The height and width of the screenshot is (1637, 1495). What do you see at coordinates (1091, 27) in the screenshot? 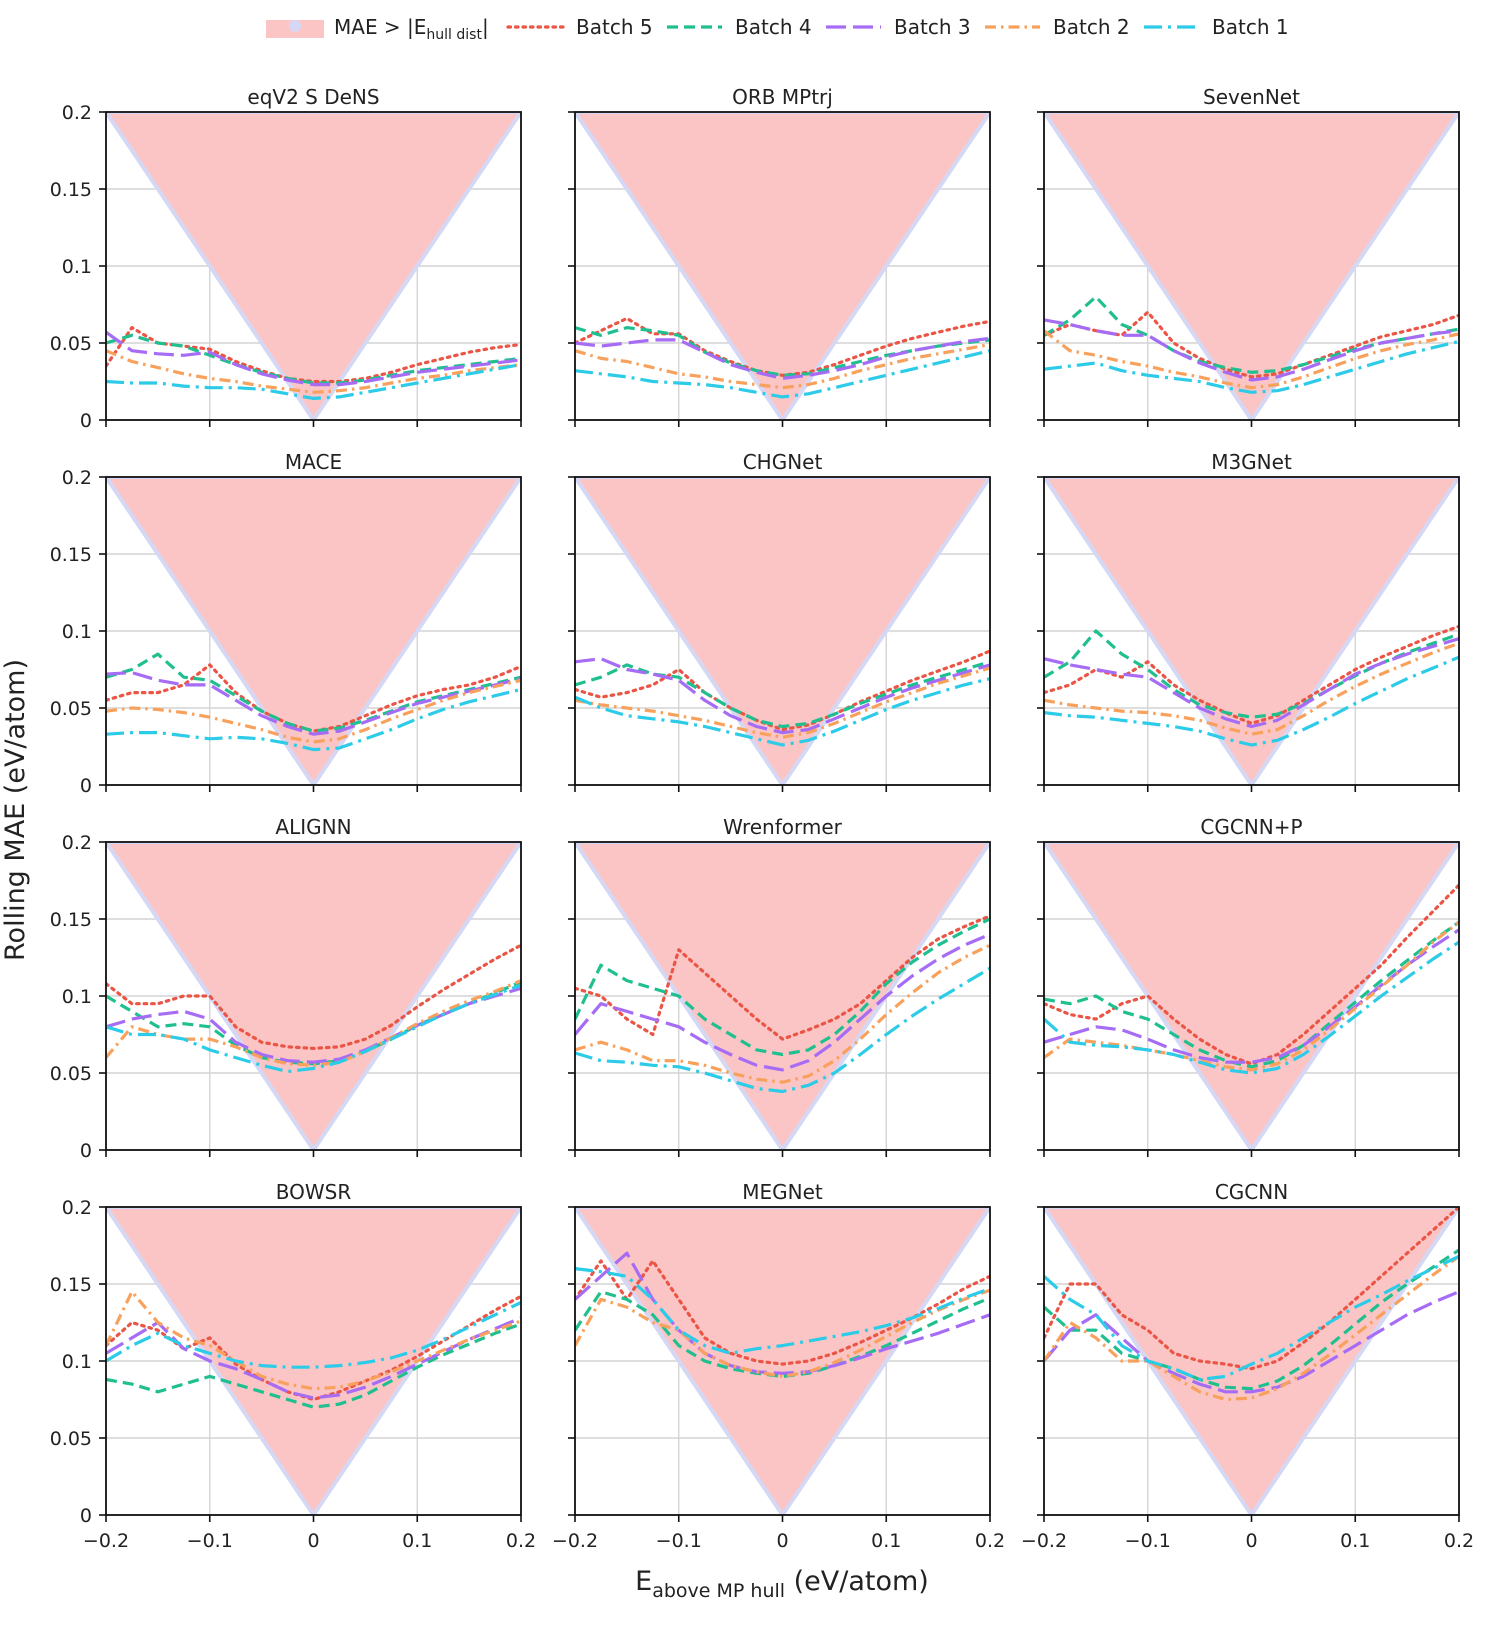
I see `legend-label: Batch 2` at bounding box center [1091, 27].